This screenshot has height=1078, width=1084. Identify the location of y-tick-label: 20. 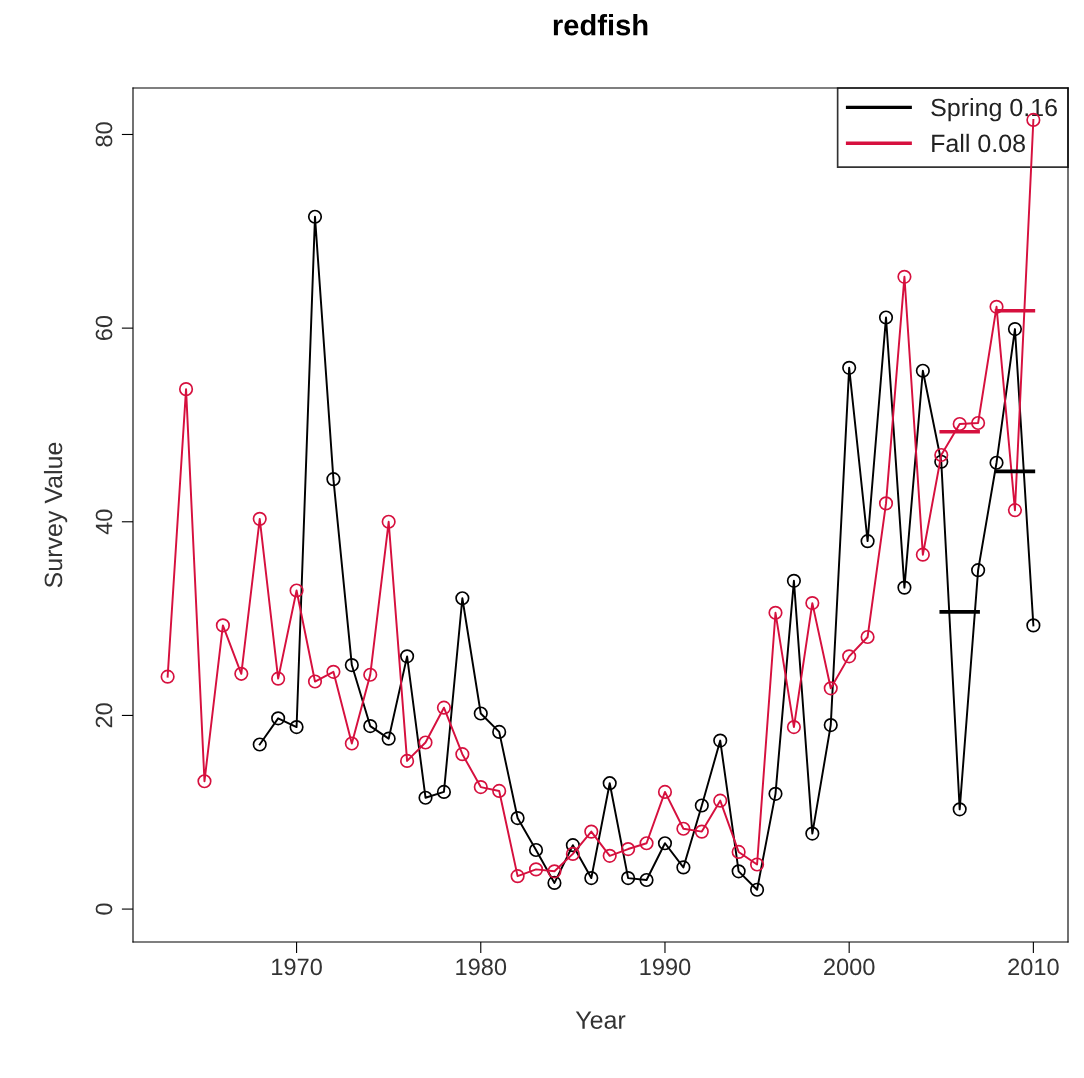
(104, 715).